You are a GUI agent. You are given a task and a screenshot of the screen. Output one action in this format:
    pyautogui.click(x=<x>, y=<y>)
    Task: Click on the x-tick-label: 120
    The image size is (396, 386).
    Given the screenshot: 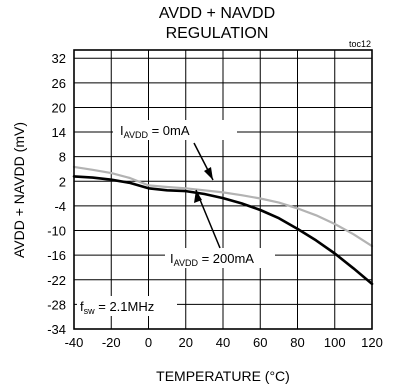 What is the action you would take?
    pyautogui.click(x=372, y=342)
    